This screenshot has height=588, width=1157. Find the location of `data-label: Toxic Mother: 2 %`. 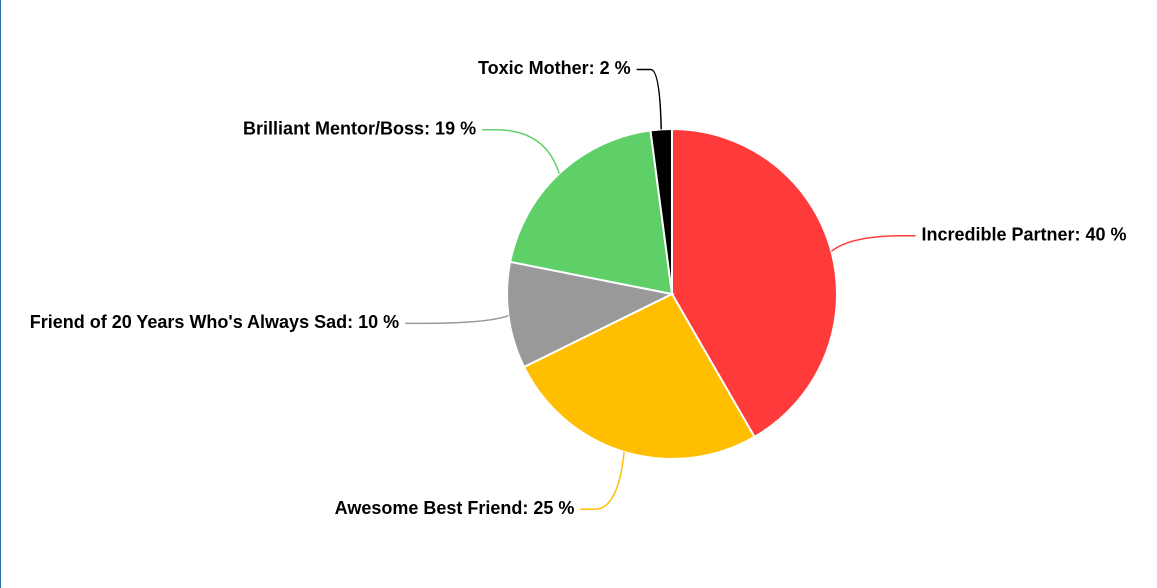

data-label: Toxic Mother: 2 % is located at coordinates (554, 68).